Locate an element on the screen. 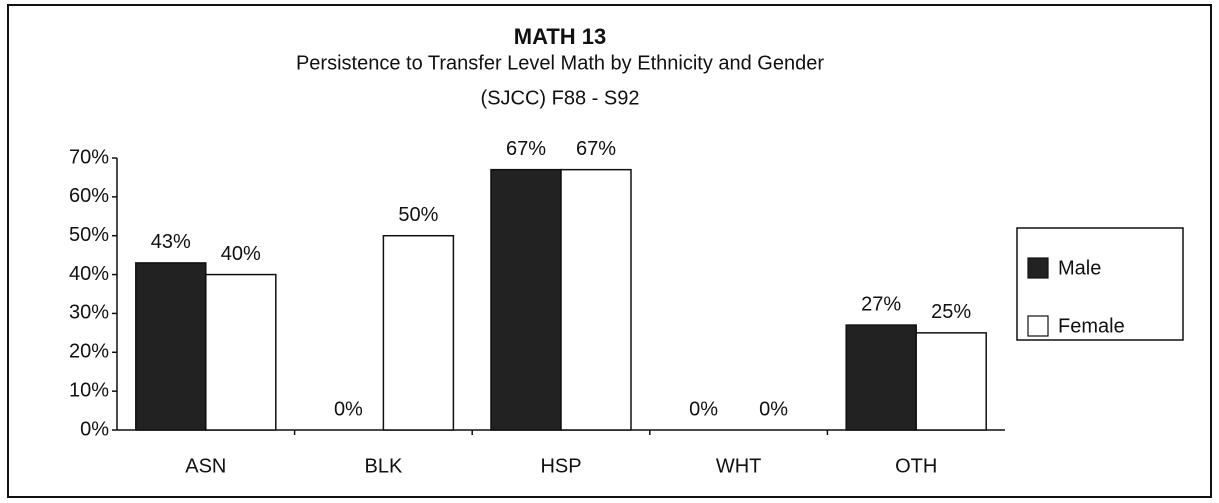 The height and width of the screenshot is (503, 1219). chart-title: MATH 13 is located at coordinates (560, 36).